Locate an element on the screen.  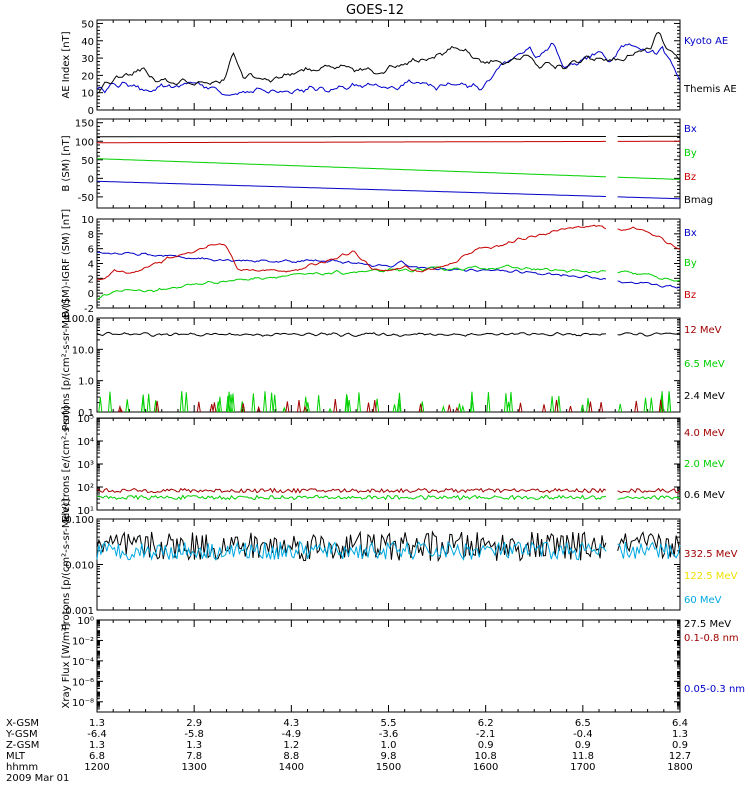
orbit-value: 1.0 is located at coordinates (389, 745).